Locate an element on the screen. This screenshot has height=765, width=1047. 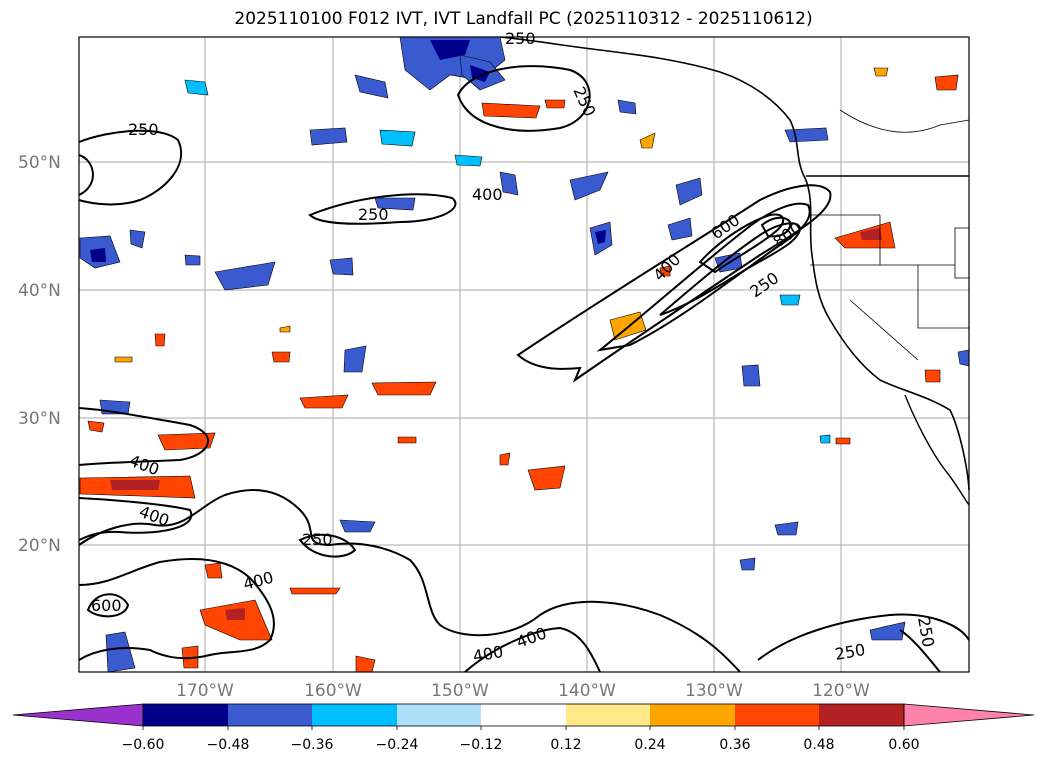
contour-label: 600 is located at coordinates (106, 605).